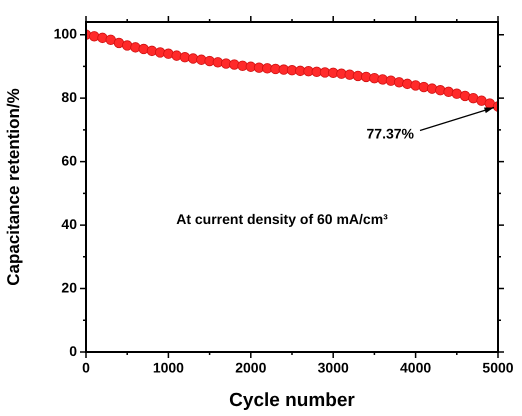 Image resolution: width=522 pixels, height=416 pixels. I want to click on y-tick-label: 60, so click(69, 160).